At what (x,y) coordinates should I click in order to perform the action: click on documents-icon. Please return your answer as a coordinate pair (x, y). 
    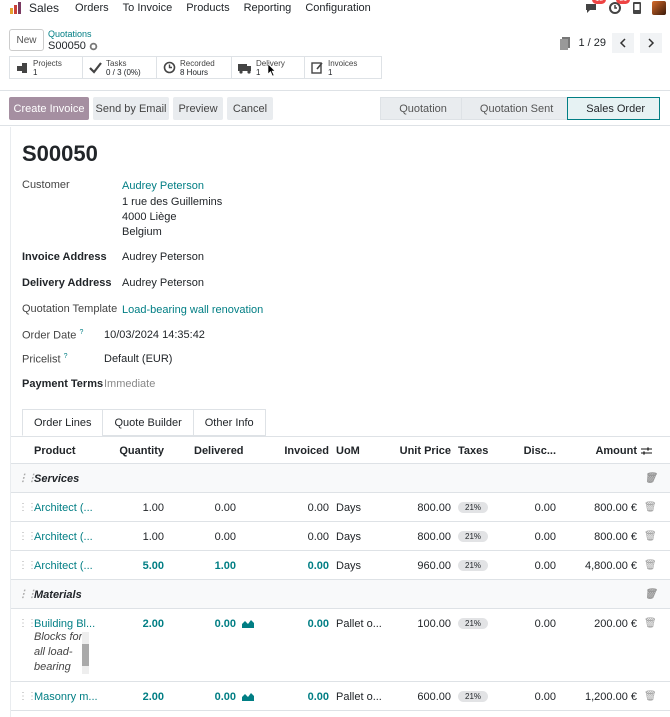
    Looking at the image, I should click on (566, 43).